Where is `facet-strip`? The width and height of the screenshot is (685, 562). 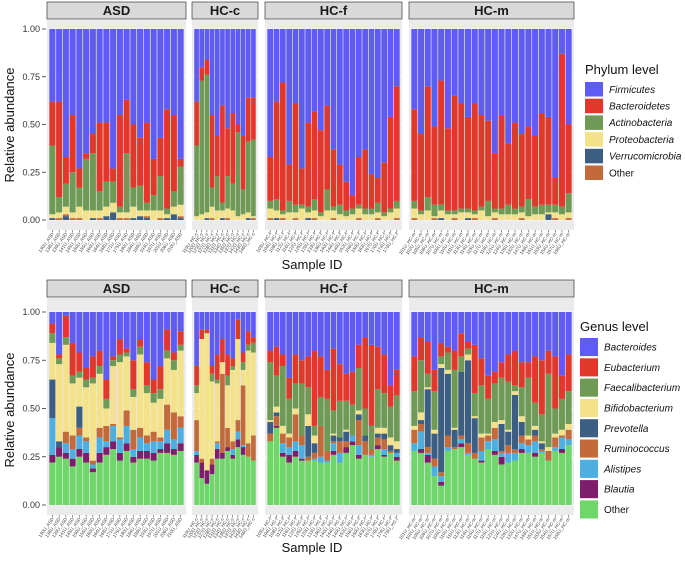
facet-strip is located at coordinates (491, 10).